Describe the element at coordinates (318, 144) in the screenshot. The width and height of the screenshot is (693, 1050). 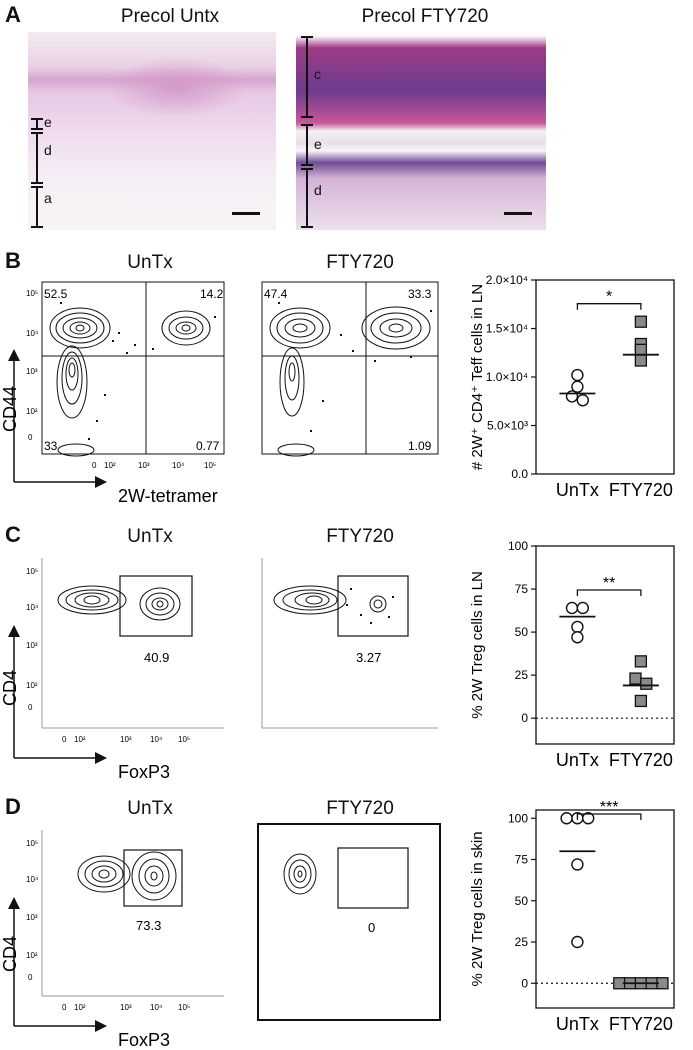
I see `layer-label-e-right: e` at that location.